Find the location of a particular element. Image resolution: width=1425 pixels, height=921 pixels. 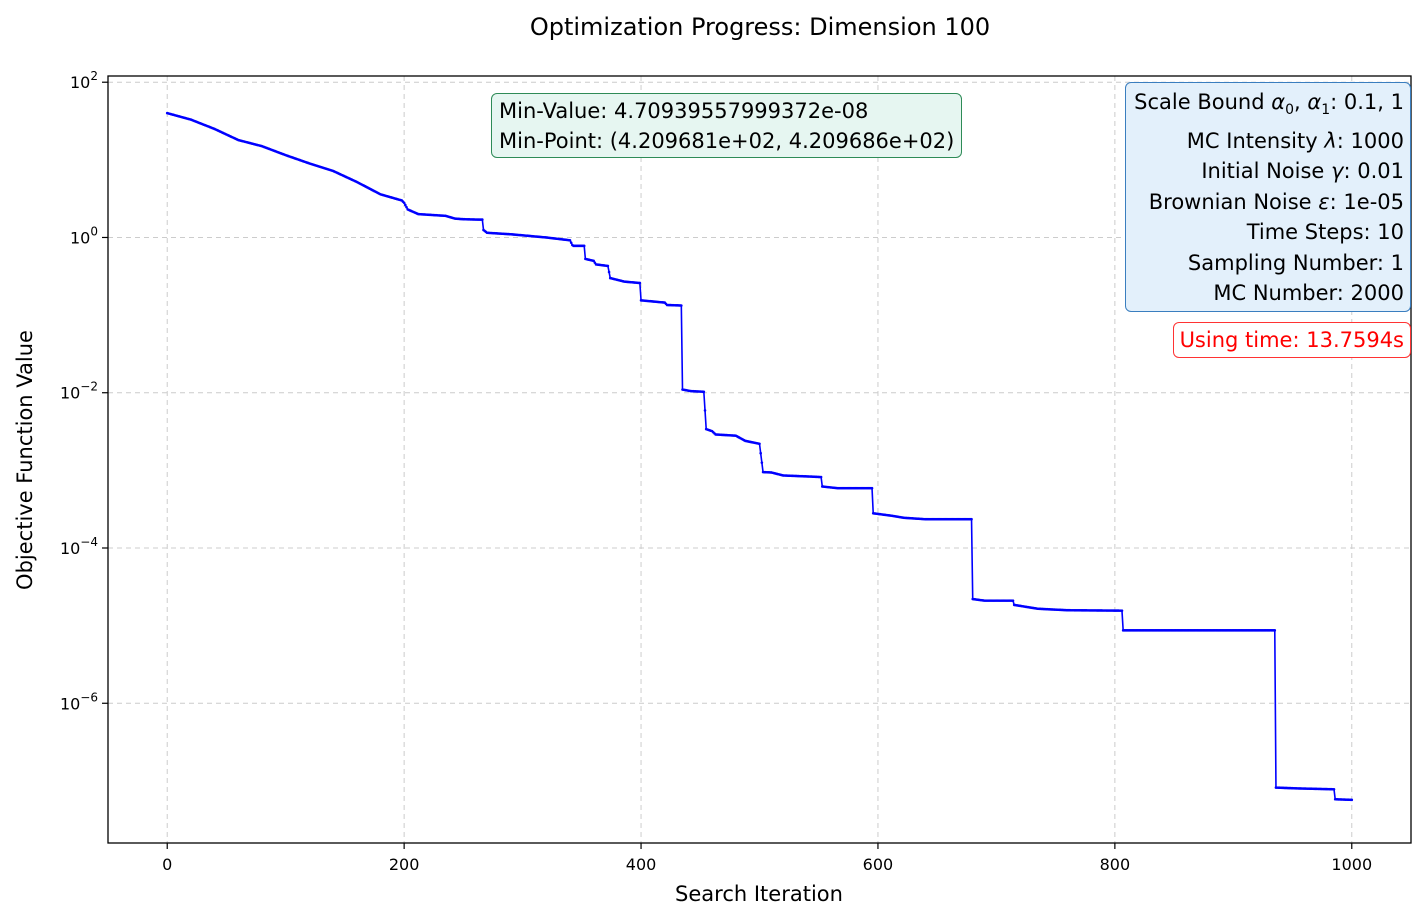

x-axis: 0 200 400 600 800 1000 is located at coordinates (767, 858).